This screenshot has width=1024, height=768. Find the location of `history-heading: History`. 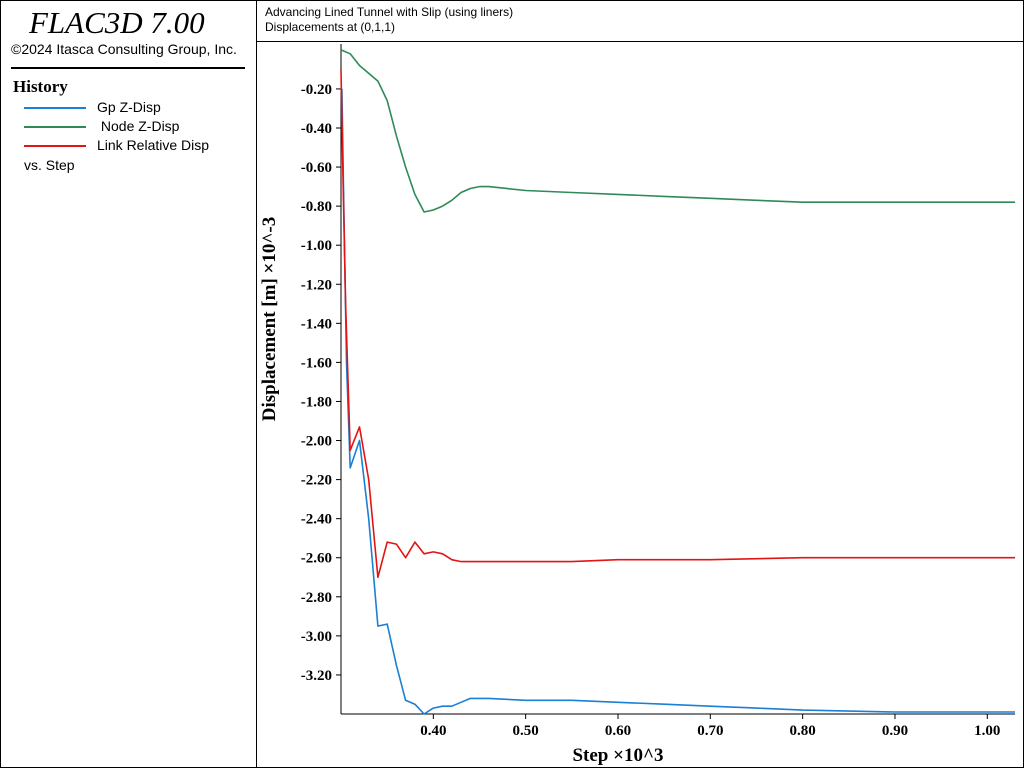

history-heading: History is located at coordinates (40, 86).